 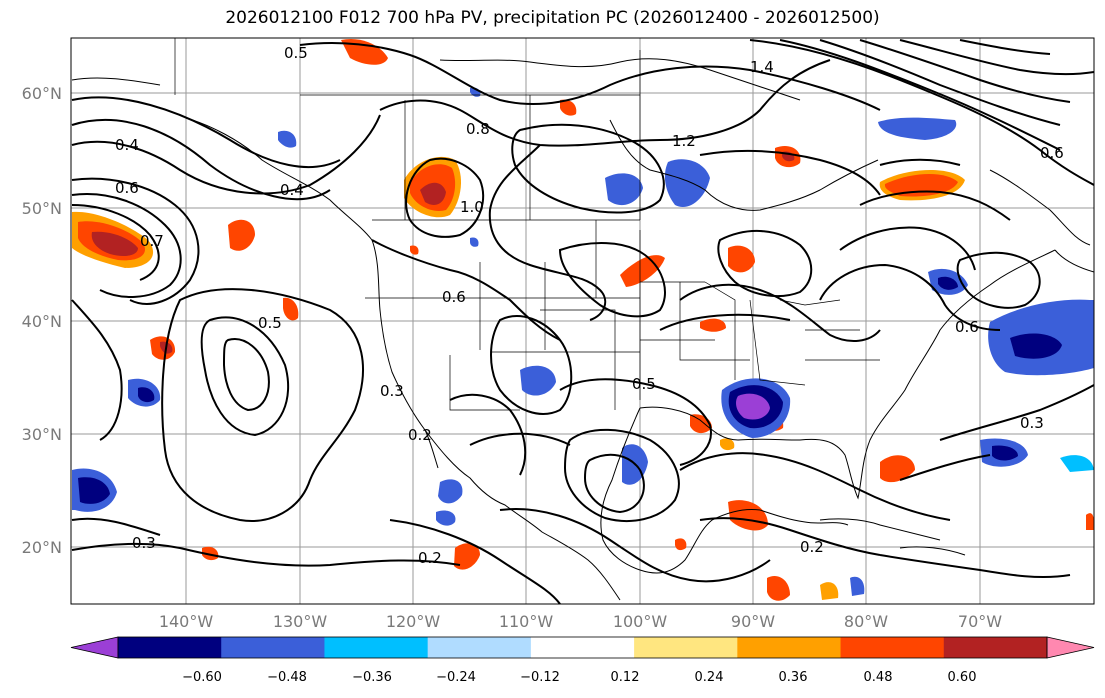 I want to click on lat-label: 20°N, so click(x=42, y=547).